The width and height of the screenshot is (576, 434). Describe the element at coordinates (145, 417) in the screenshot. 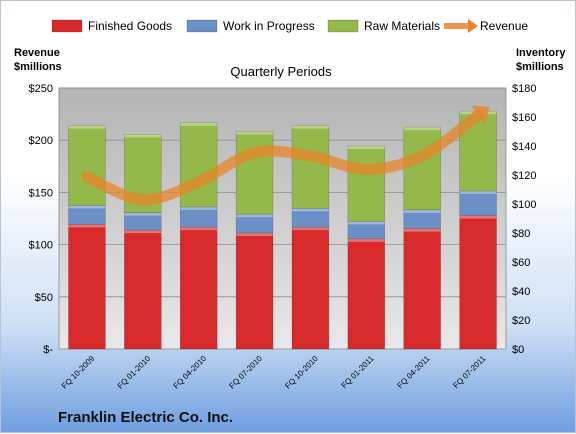

I see `company-name: Franklin Electric Co. Inc.` at that location.